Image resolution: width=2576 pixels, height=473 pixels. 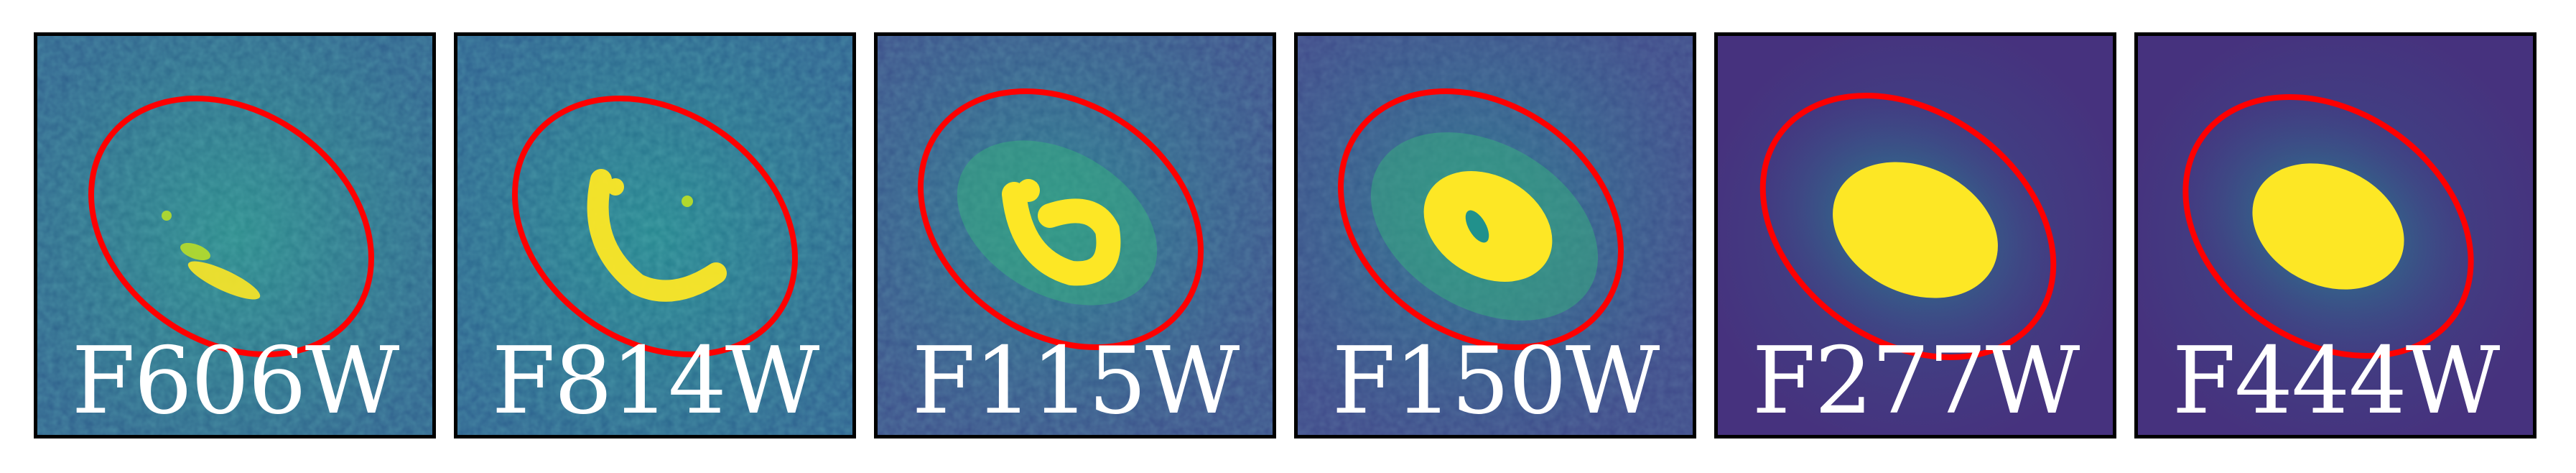 I want to click on panel-f115w: F115W, so click(x=1075, y=235).